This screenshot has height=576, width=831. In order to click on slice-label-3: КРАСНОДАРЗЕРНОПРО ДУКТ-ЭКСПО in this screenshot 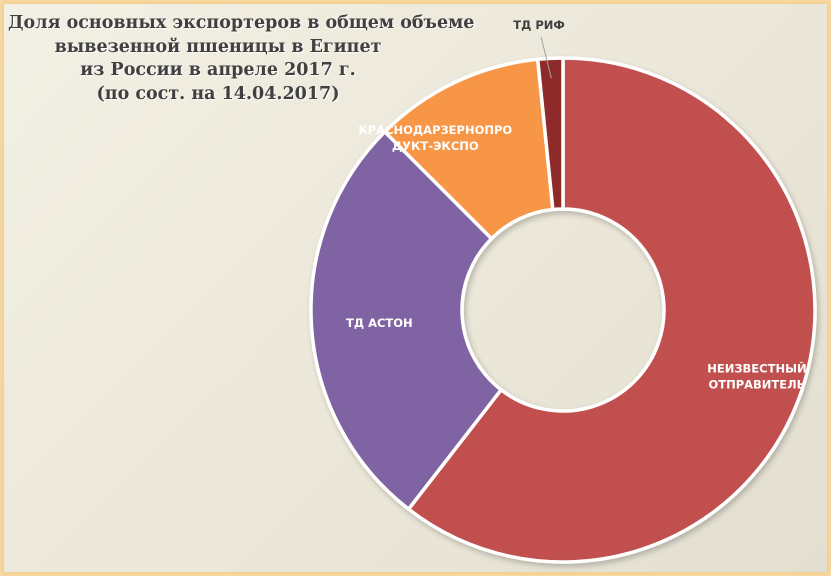, I will do `click(435, 138)`.